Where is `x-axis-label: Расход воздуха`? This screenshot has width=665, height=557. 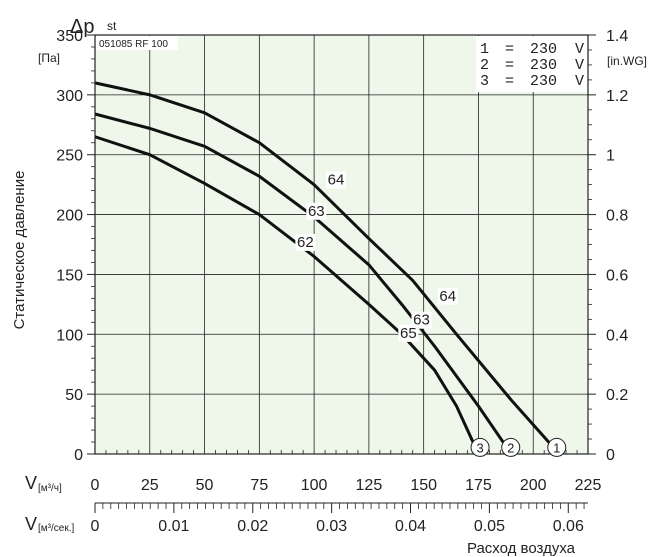 x-axis-label: Расход воздуха is located at coordinates (521, 548).